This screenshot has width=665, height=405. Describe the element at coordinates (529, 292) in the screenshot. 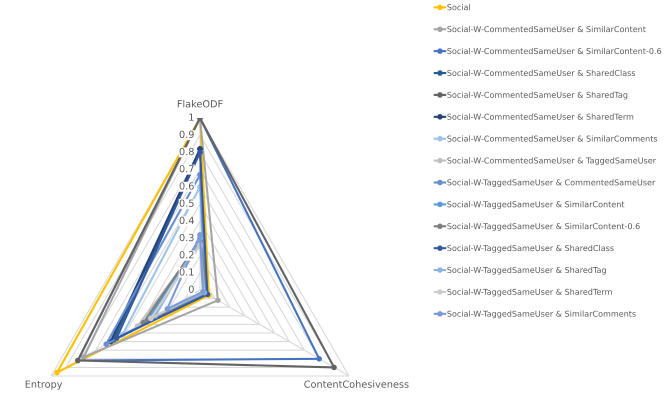

I see `legend-label: Social-W-TaggedSameUser & SharedTerm` at that location.